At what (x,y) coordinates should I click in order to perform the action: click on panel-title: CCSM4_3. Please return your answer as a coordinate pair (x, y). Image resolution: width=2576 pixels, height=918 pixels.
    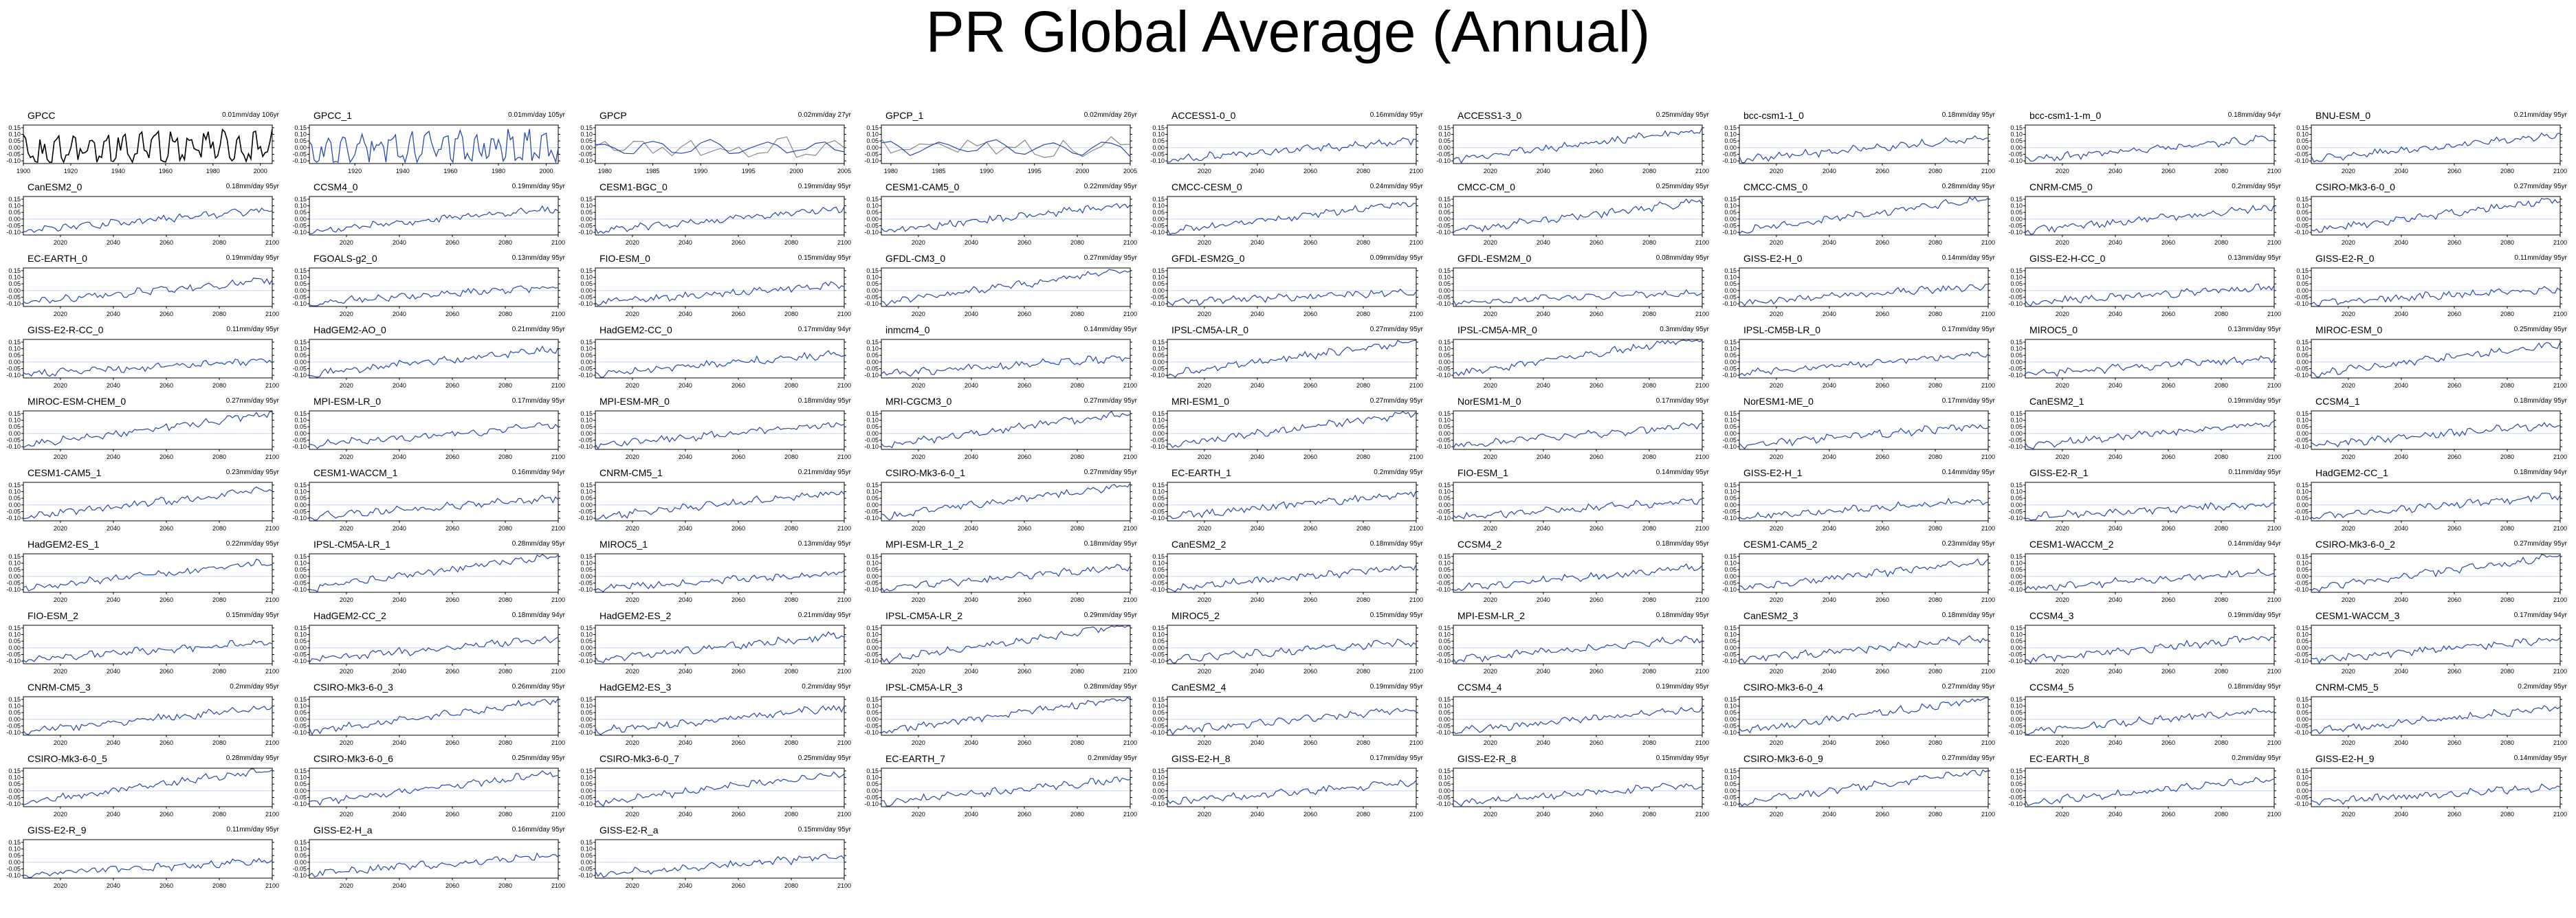
    Looking at the image, I should click on (2051, 615).